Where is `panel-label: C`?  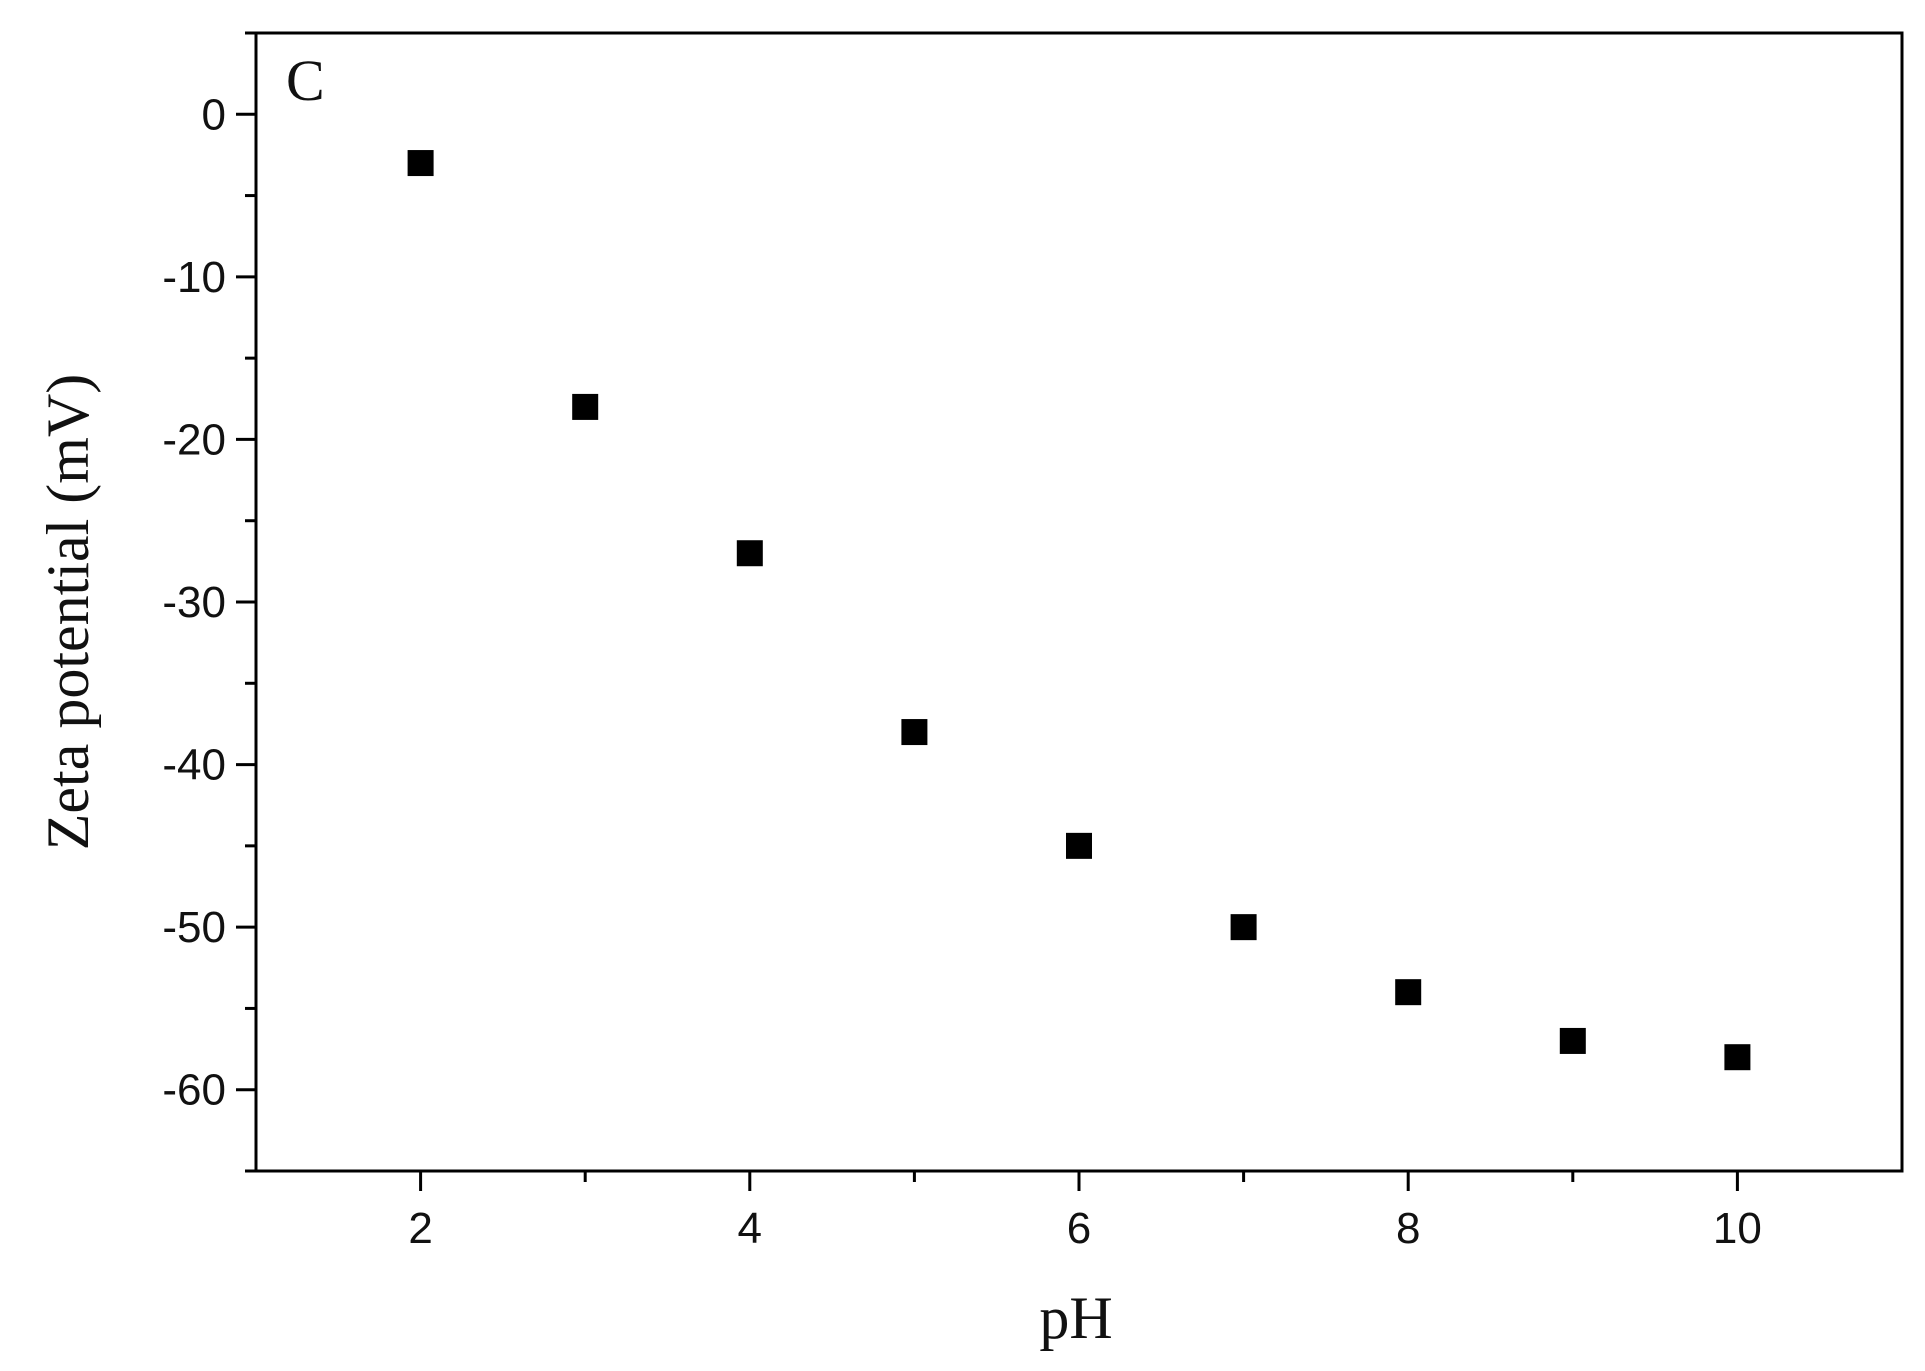 panel-label: C is located at coordinates (305, 80).